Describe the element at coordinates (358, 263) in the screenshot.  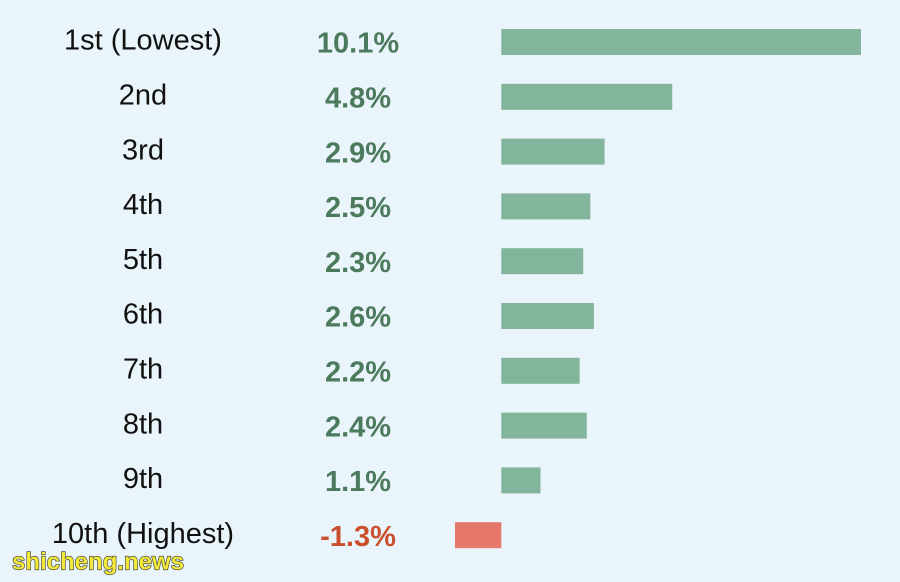
I see `value-label: 2.3%` at that location.